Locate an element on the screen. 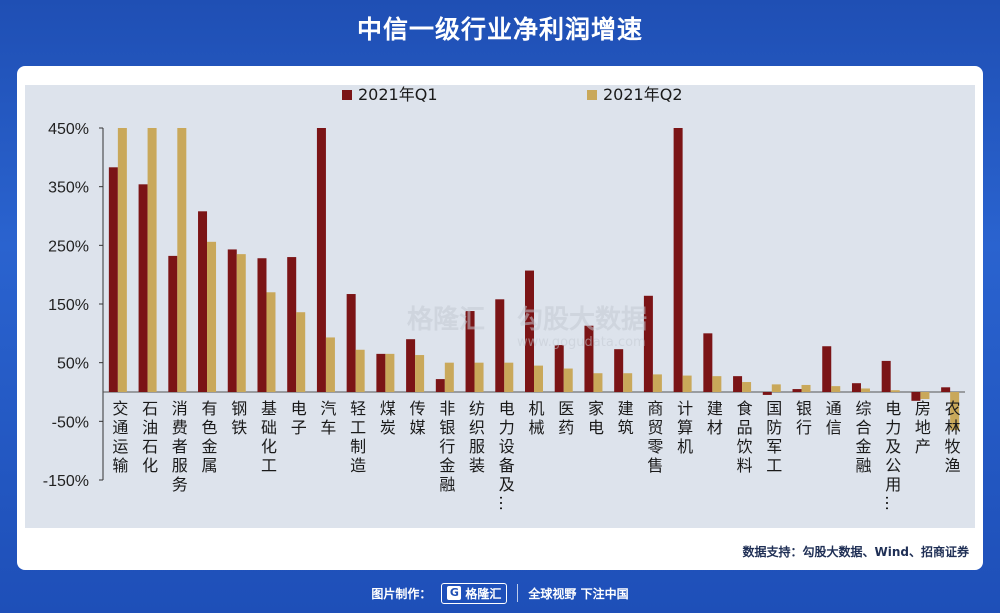  category-label: 计算机 is located at coordinates (683, 428).